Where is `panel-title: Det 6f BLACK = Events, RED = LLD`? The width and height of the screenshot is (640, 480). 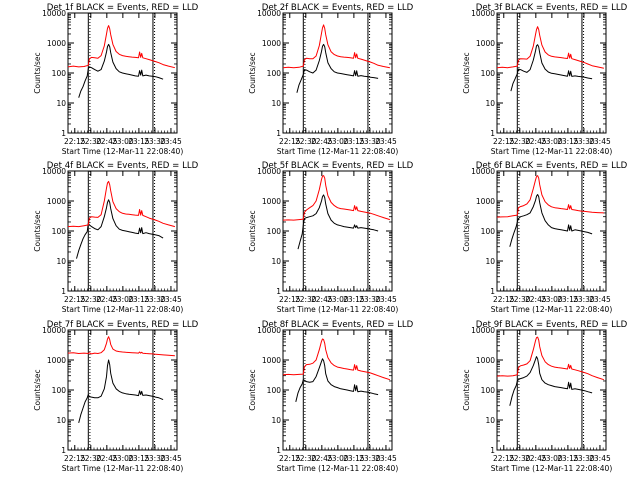
panel-title: Det 6f BLACK = Events, RED = LLD is located at coordinates (552, 166).